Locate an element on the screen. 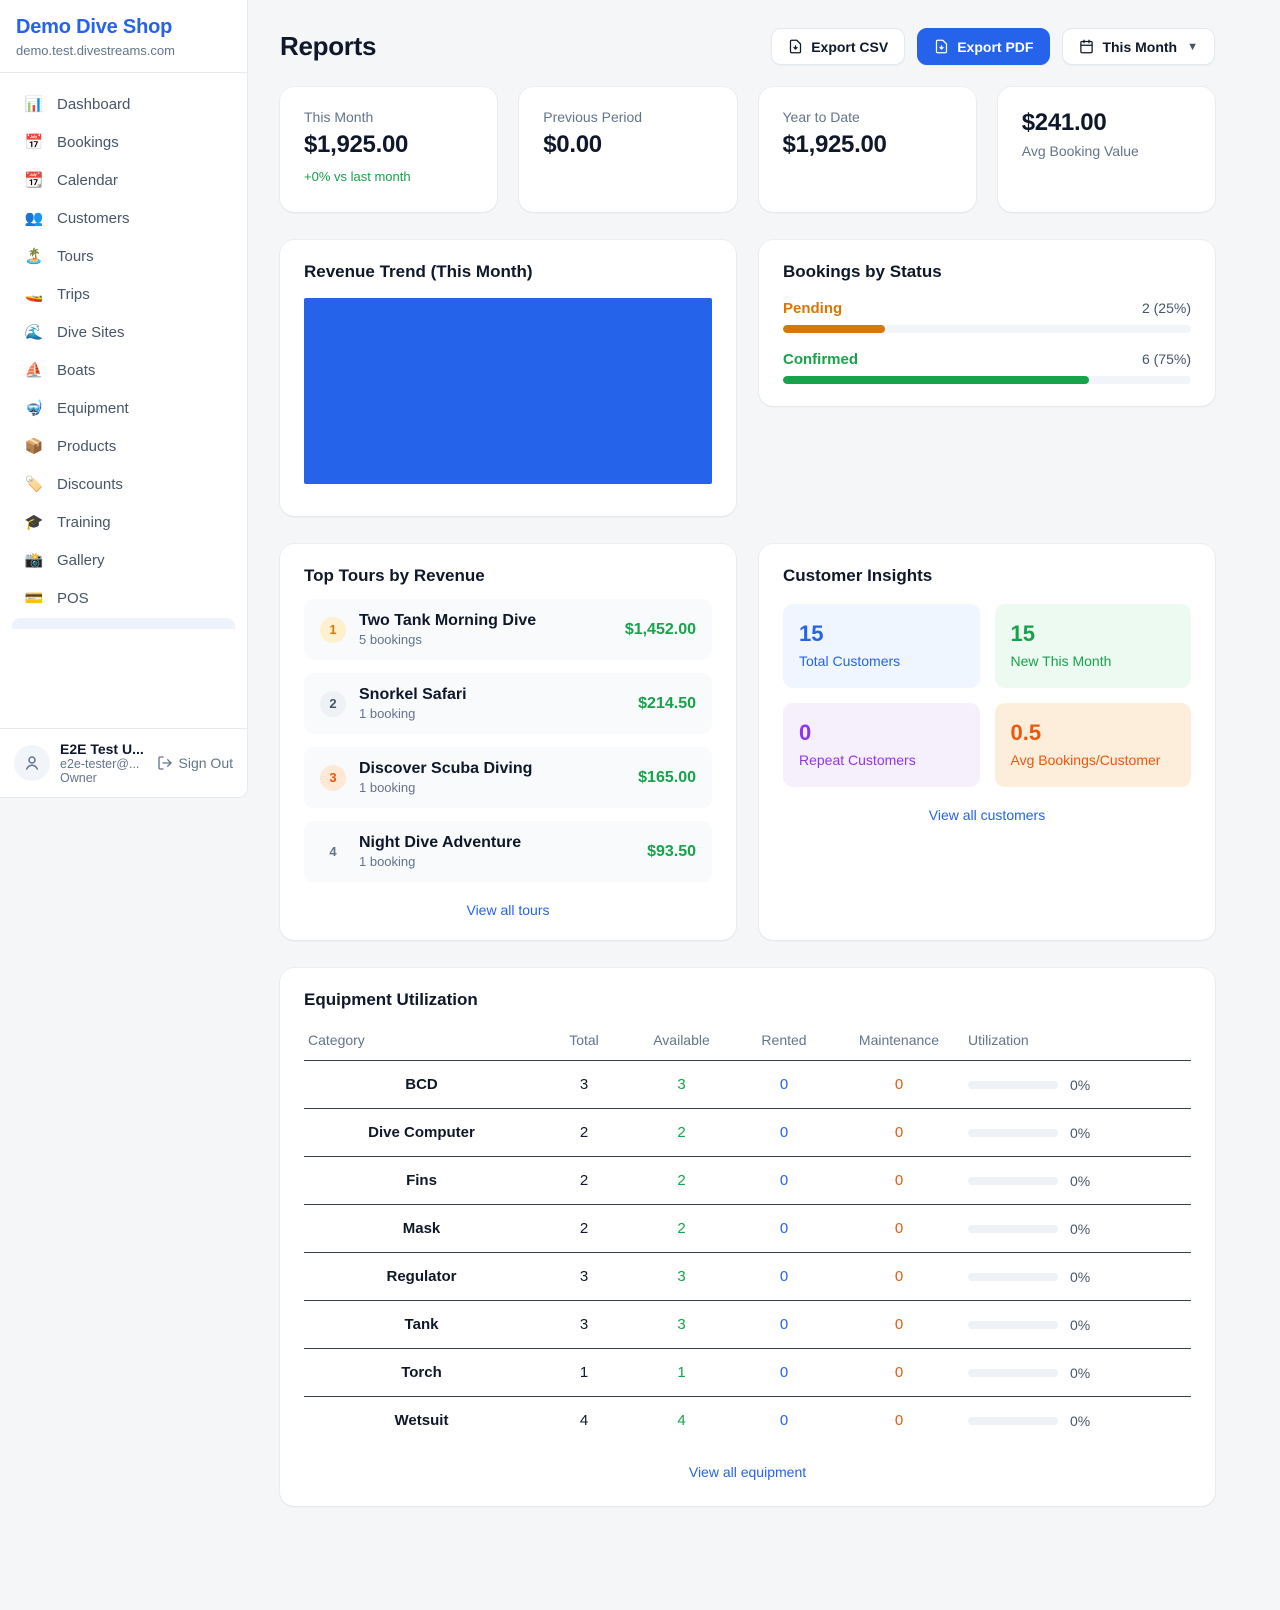  sidebar-item-tours: 🏝️ Tours is located at coordinates (123, 256).